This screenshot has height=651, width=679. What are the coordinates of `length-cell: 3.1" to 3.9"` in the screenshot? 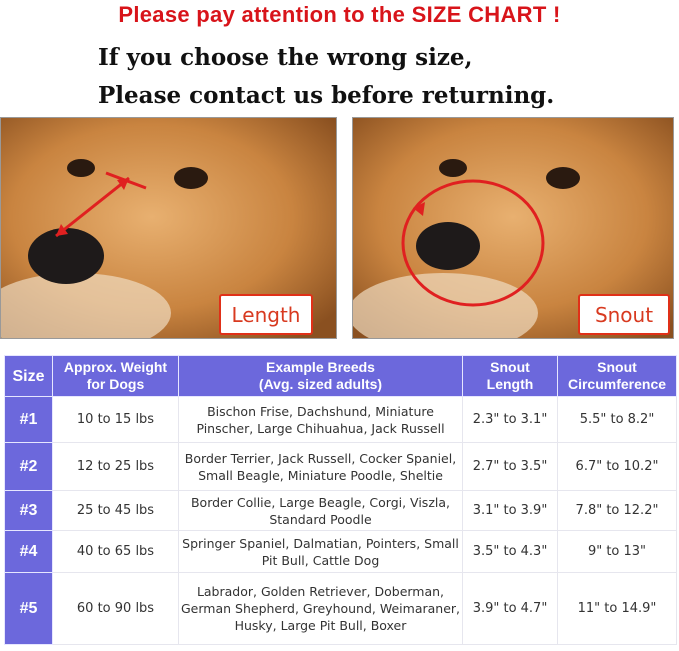 It's located at (510, 510).